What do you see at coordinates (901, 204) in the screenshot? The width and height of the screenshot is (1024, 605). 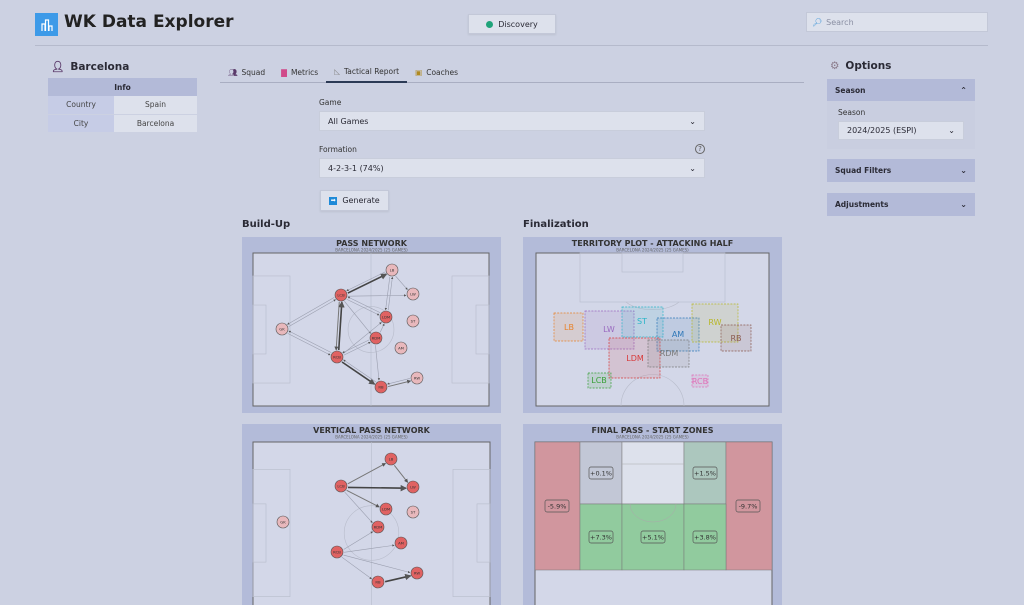 I see `adjustments-accordion: Adjustments ⌄` at bounding box center [901, 204].